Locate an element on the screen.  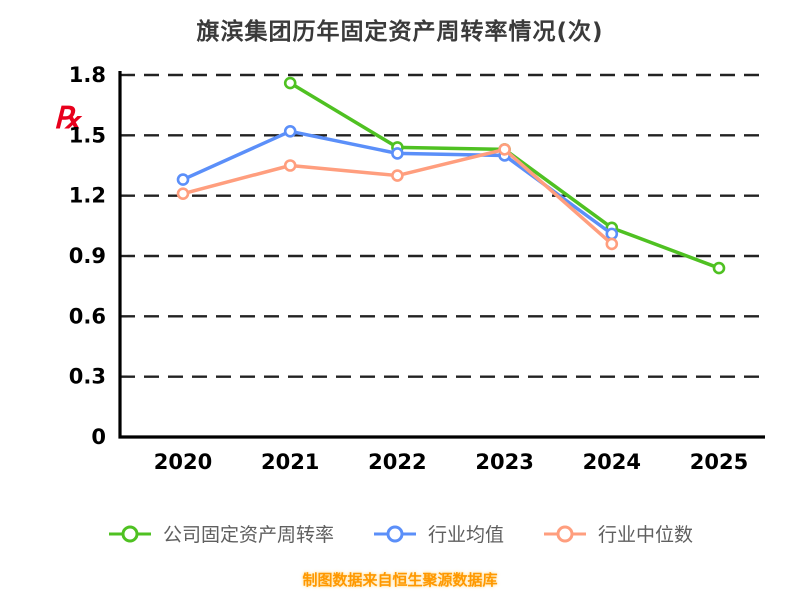
legend: 公司固定资产周转率 行业均值 行业中位数 is located at coordinates (400, 533).